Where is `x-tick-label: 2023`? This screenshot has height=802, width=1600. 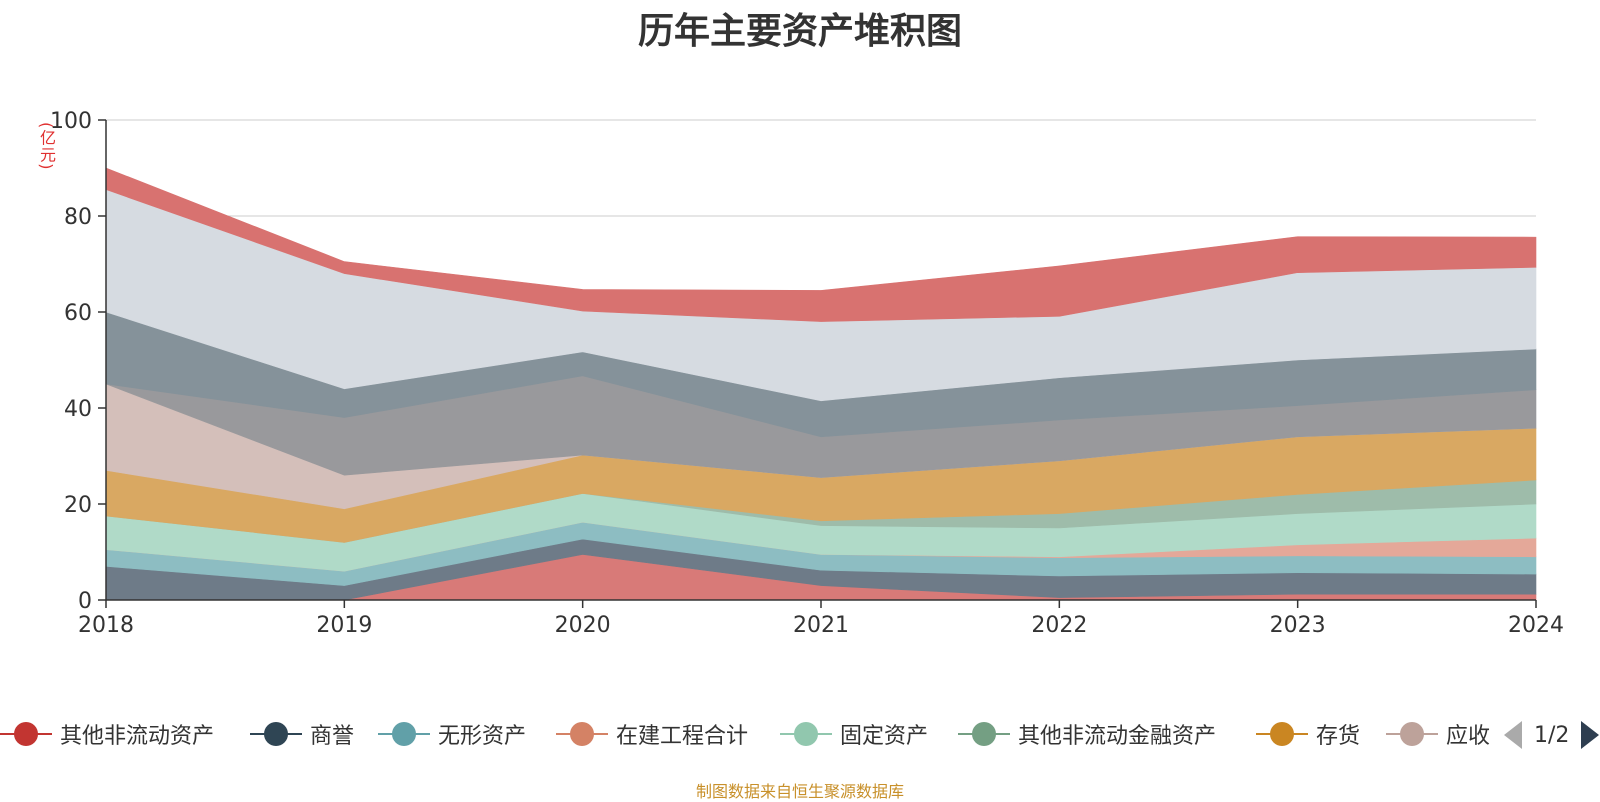
x-tick-label: 2023 is located at coordinates (1298, 625).